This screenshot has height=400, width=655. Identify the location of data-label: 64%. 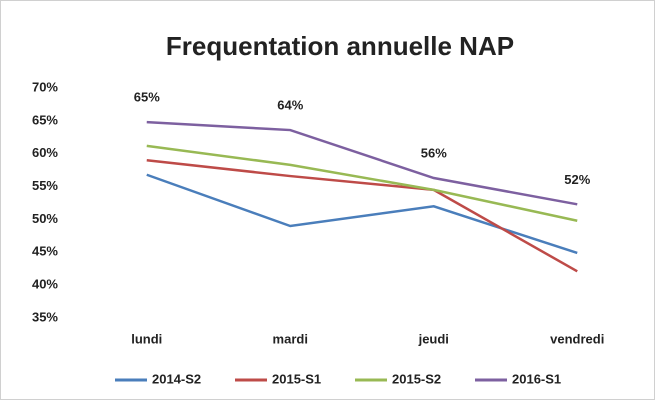
(290, 104).